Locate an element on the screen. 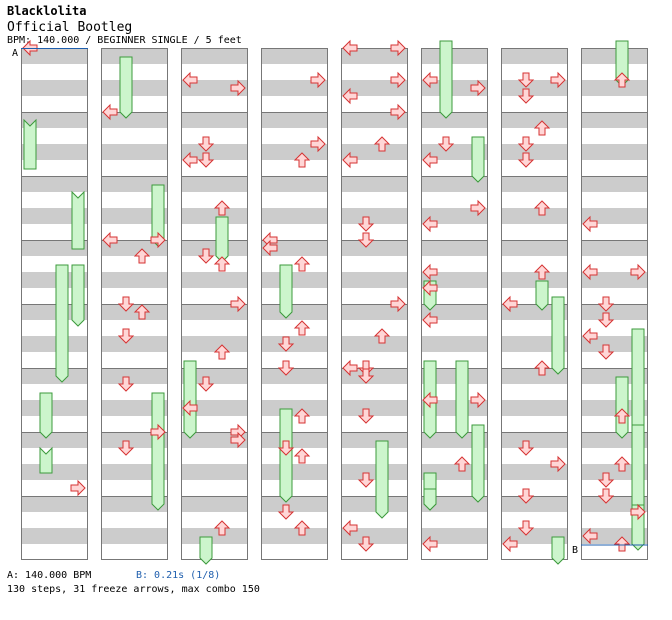  song-title: Blacklolita is located at coordinates (47, 11).